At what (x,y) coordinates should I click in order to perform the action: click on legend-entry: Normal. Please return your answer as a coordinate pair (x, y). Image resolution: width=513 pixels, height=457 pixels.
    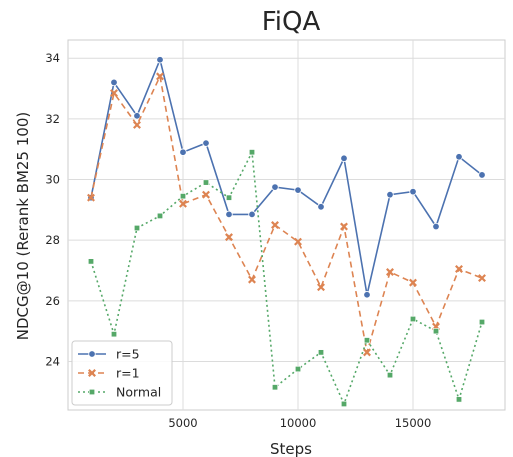
    Looking at the image, I should click on (119, 392).